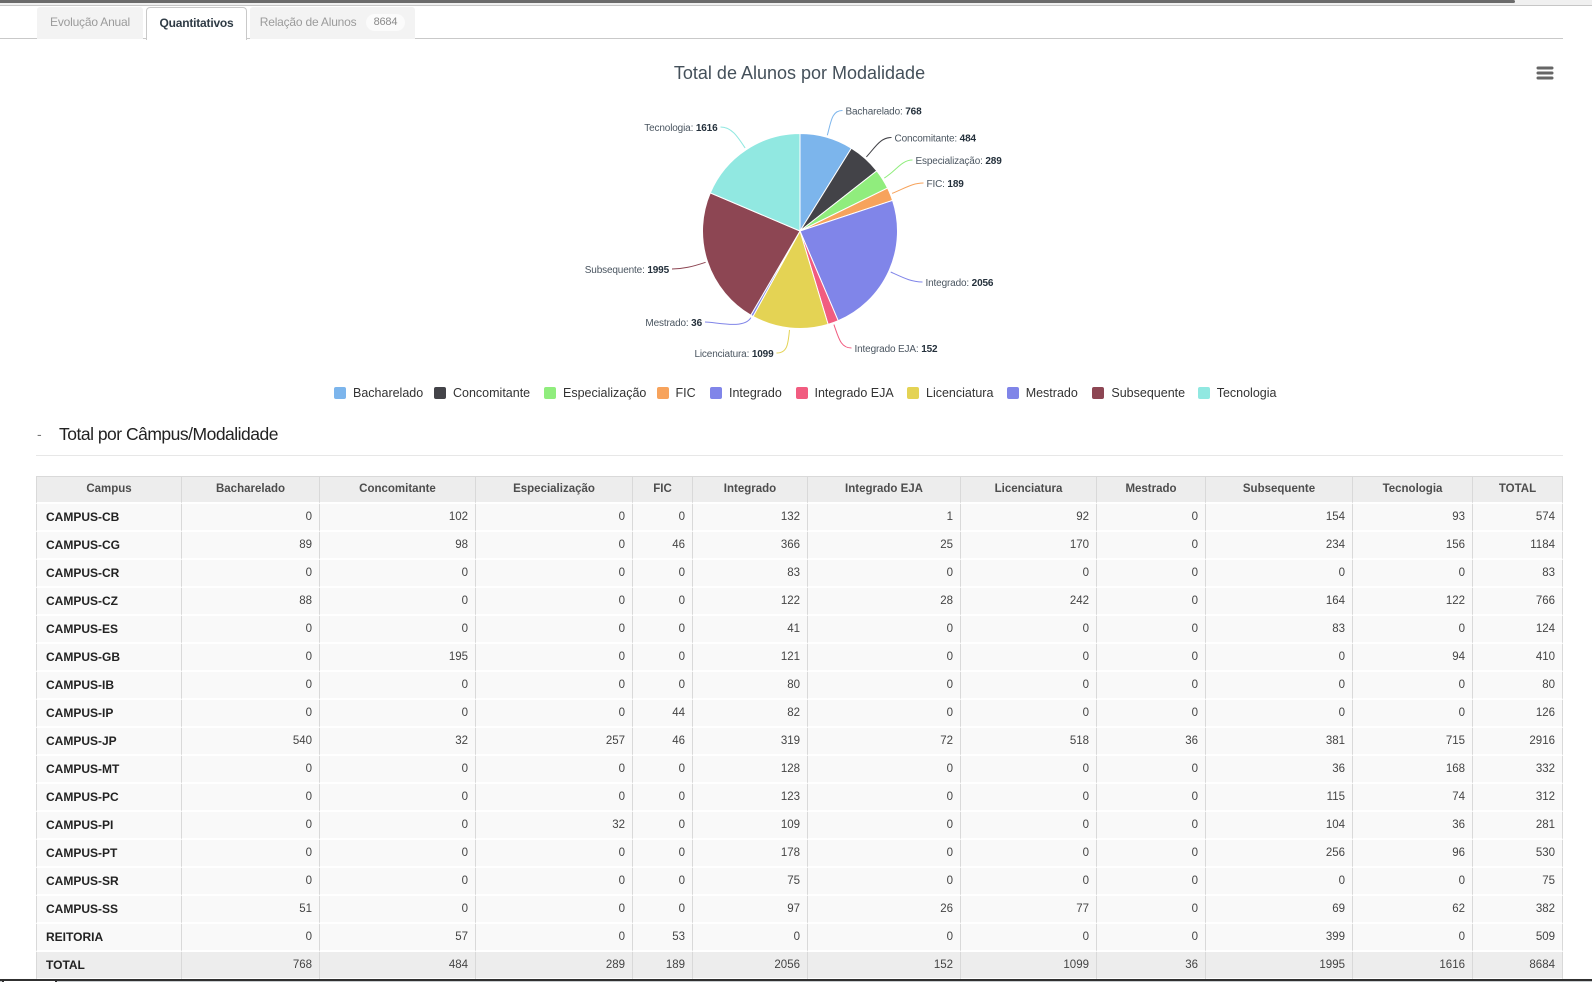 The height and width of the screenshot is (982, 1592). Describe the element at coordinates (627, 270) in the screenshot. I see `svg-text: Subsequente: 1995` at that location.